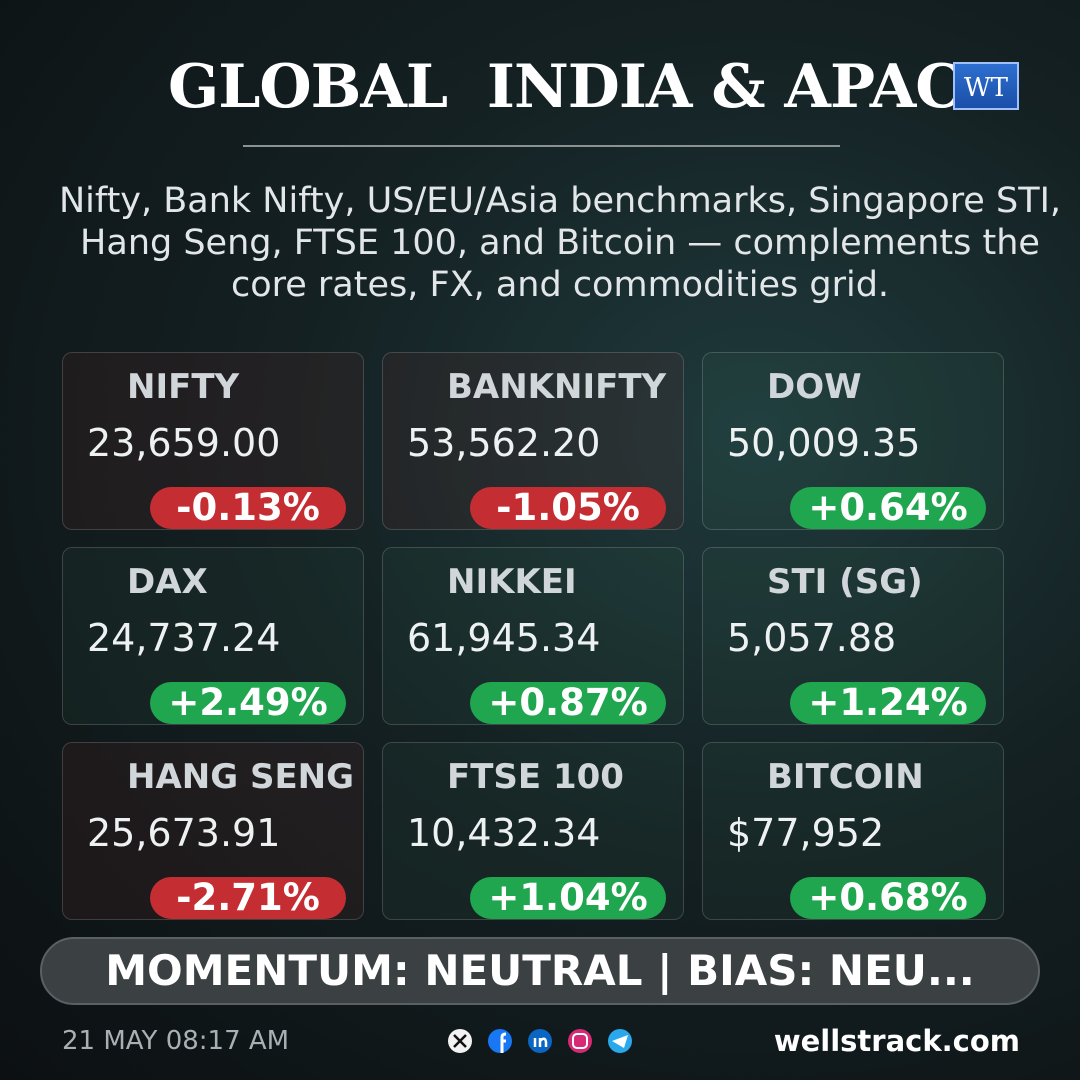 This screenshot has height=1080, width=1080. Describe the element at coordinates (888, 508) in the screenshot. I see `change-badge: +0.64%` at that location.